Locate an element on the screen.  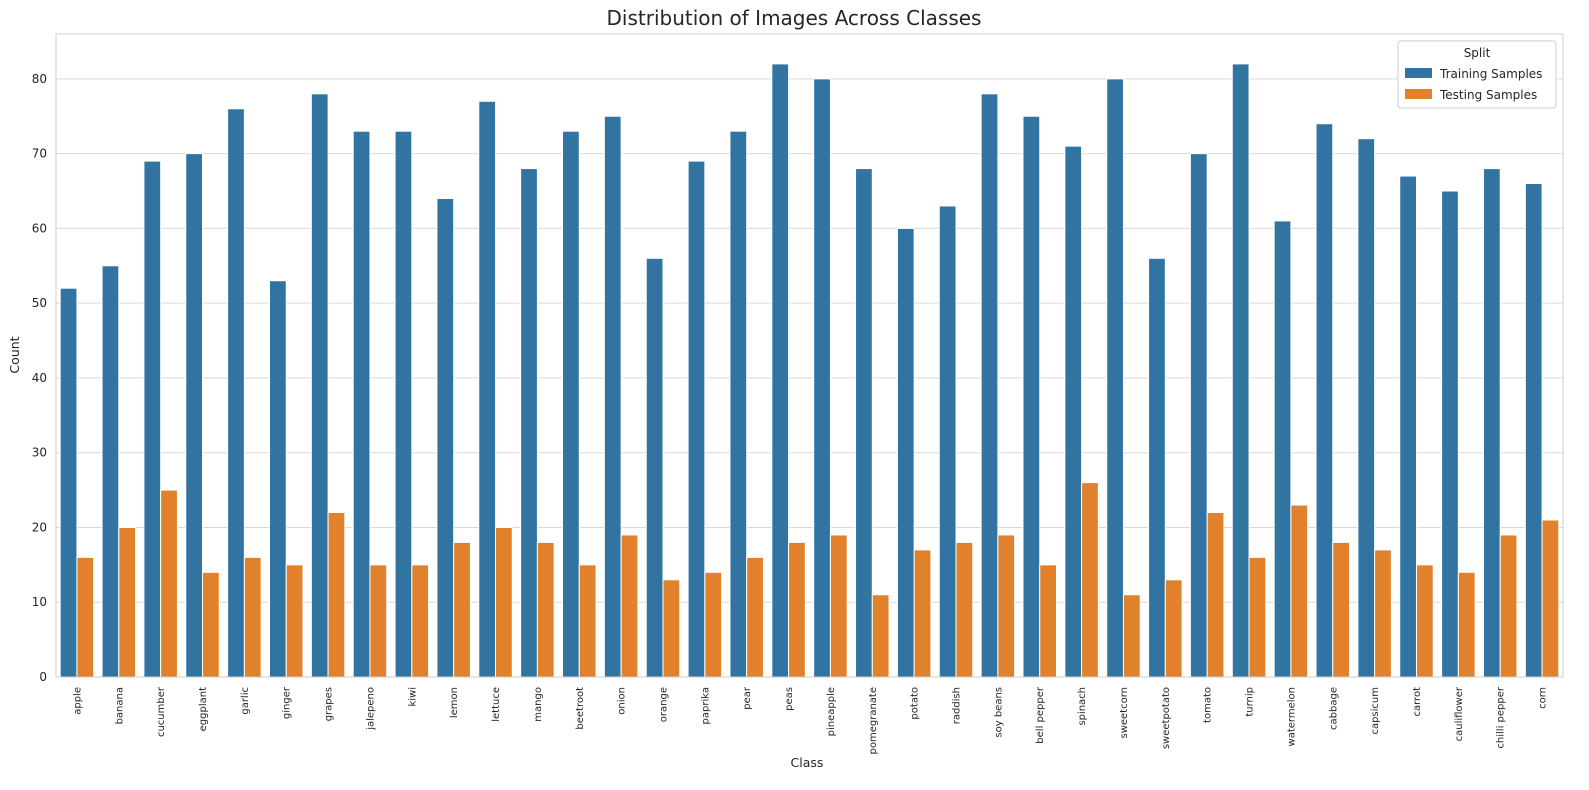
y-tick-label: 50 is located at coordinates (39, 303).